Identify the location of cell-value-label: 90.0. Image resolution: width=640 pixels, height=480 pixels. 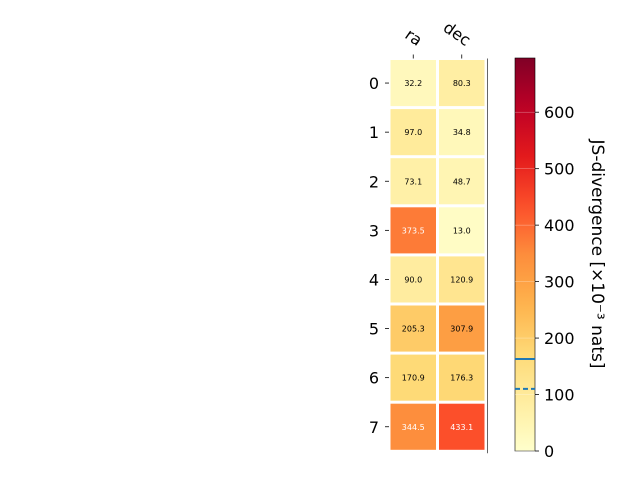
(413, 279).